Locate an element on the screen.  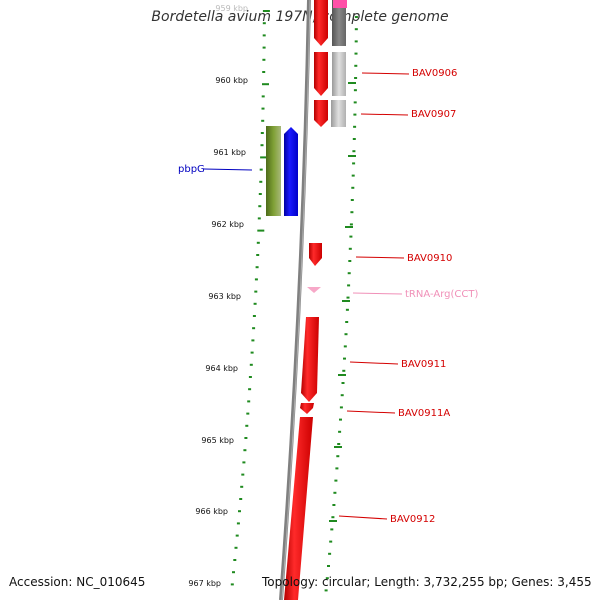
accession-text: Accession: NC_010645 is located at coordinates (77, 582).